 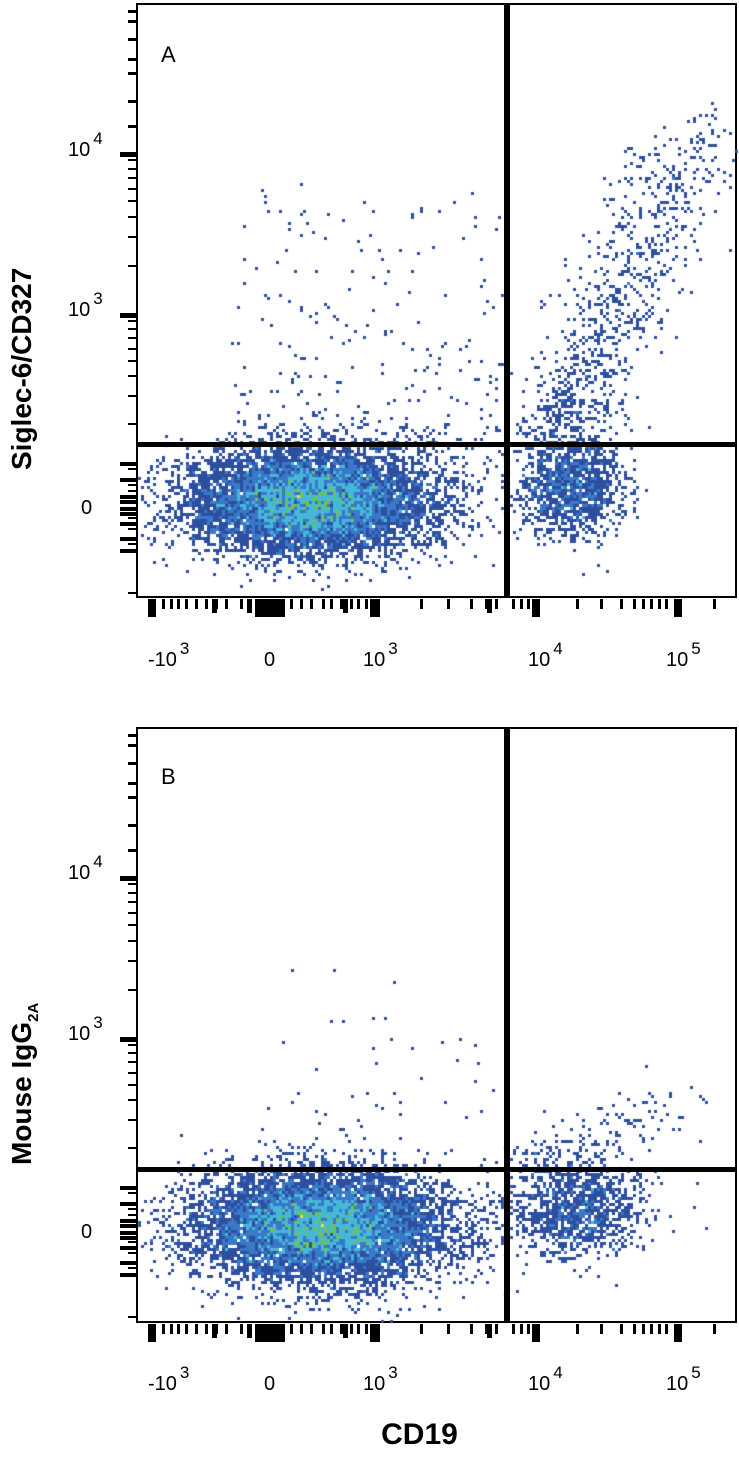 What do you see at coordinates (436, 444) in the screenshot?
I see `quadrant-gate-horizontal-a` at bounding box center [436, 444].